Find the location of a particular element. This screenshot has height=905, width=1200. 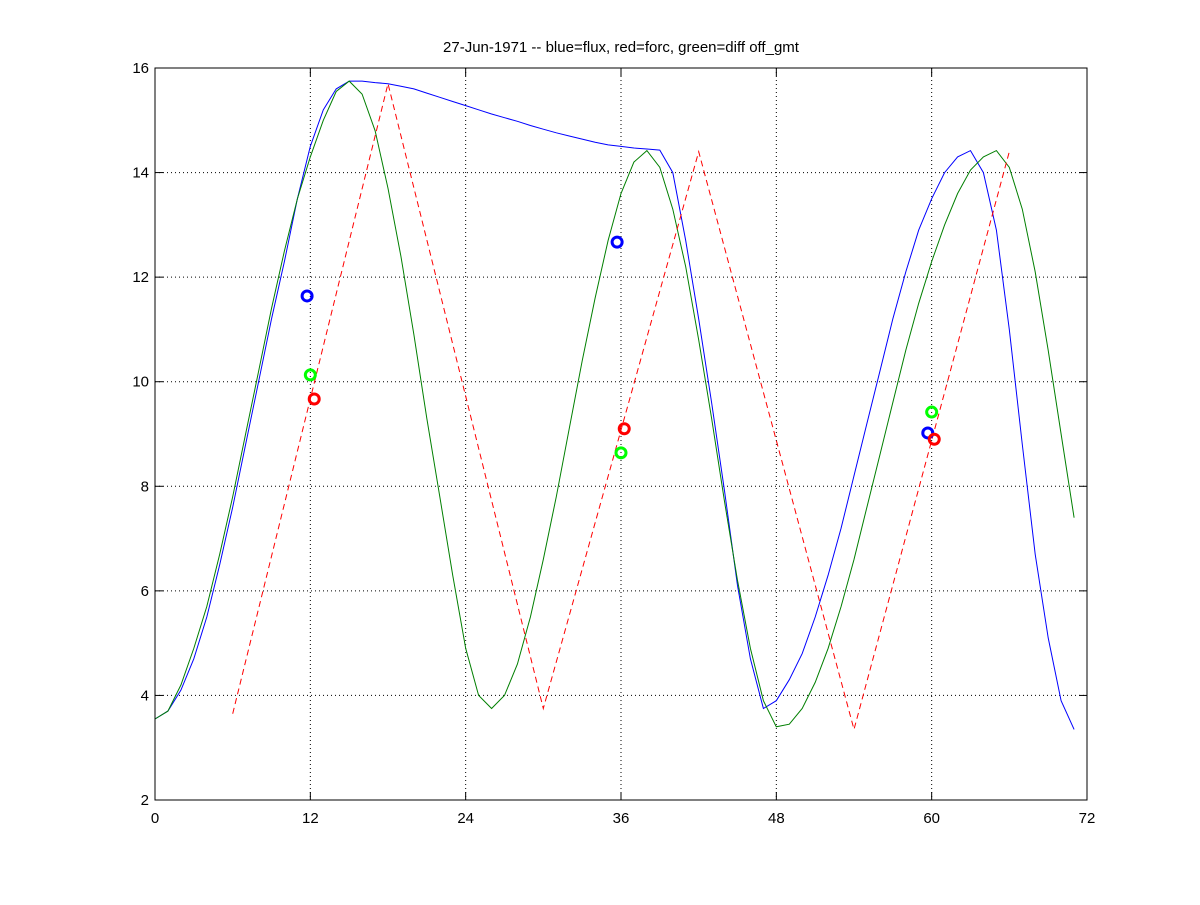

x-tick-label: 0 is located at coordinates (155, 818).